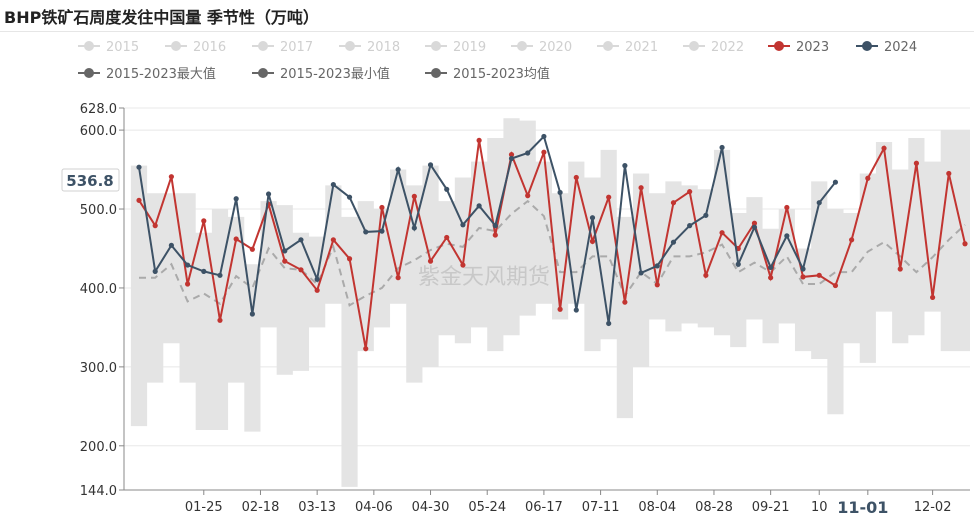 The image size is (974, 521). What do you see at coordinates (98, 109) in the screenshot?
I see `y-tick-label: 628.0` at bounding box center [98, 109].